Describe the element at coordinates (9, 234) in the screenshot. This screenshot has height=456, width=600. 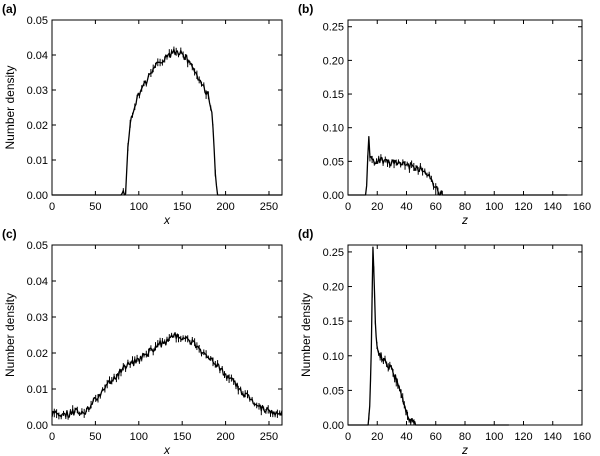
I see `panel-label: (c)` at that location.